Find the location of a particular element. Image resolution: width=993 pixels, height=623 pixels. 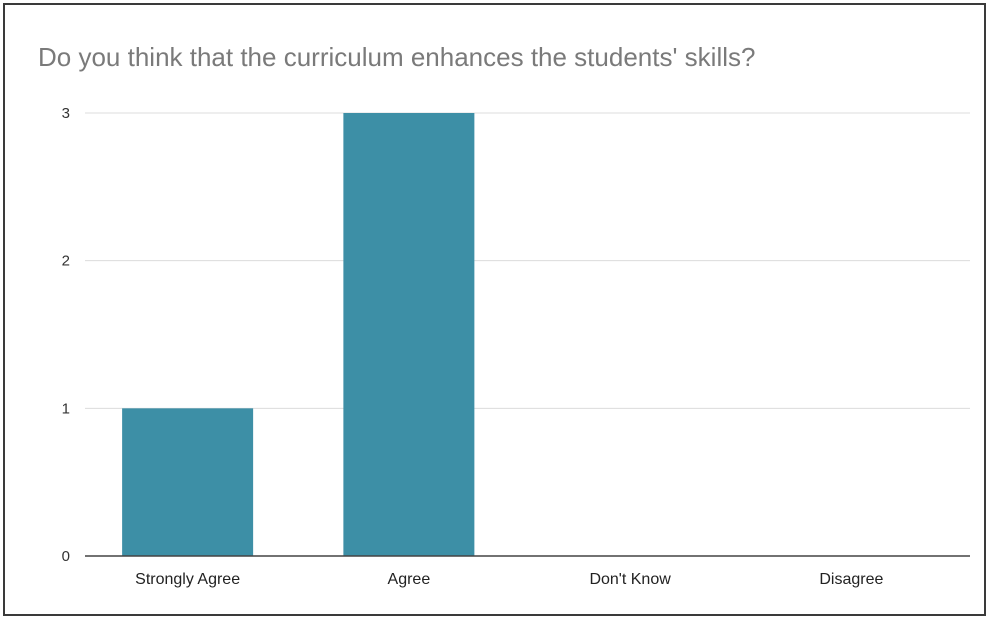

y-tick-label-1: 1 is located at coordinates (66, 408).